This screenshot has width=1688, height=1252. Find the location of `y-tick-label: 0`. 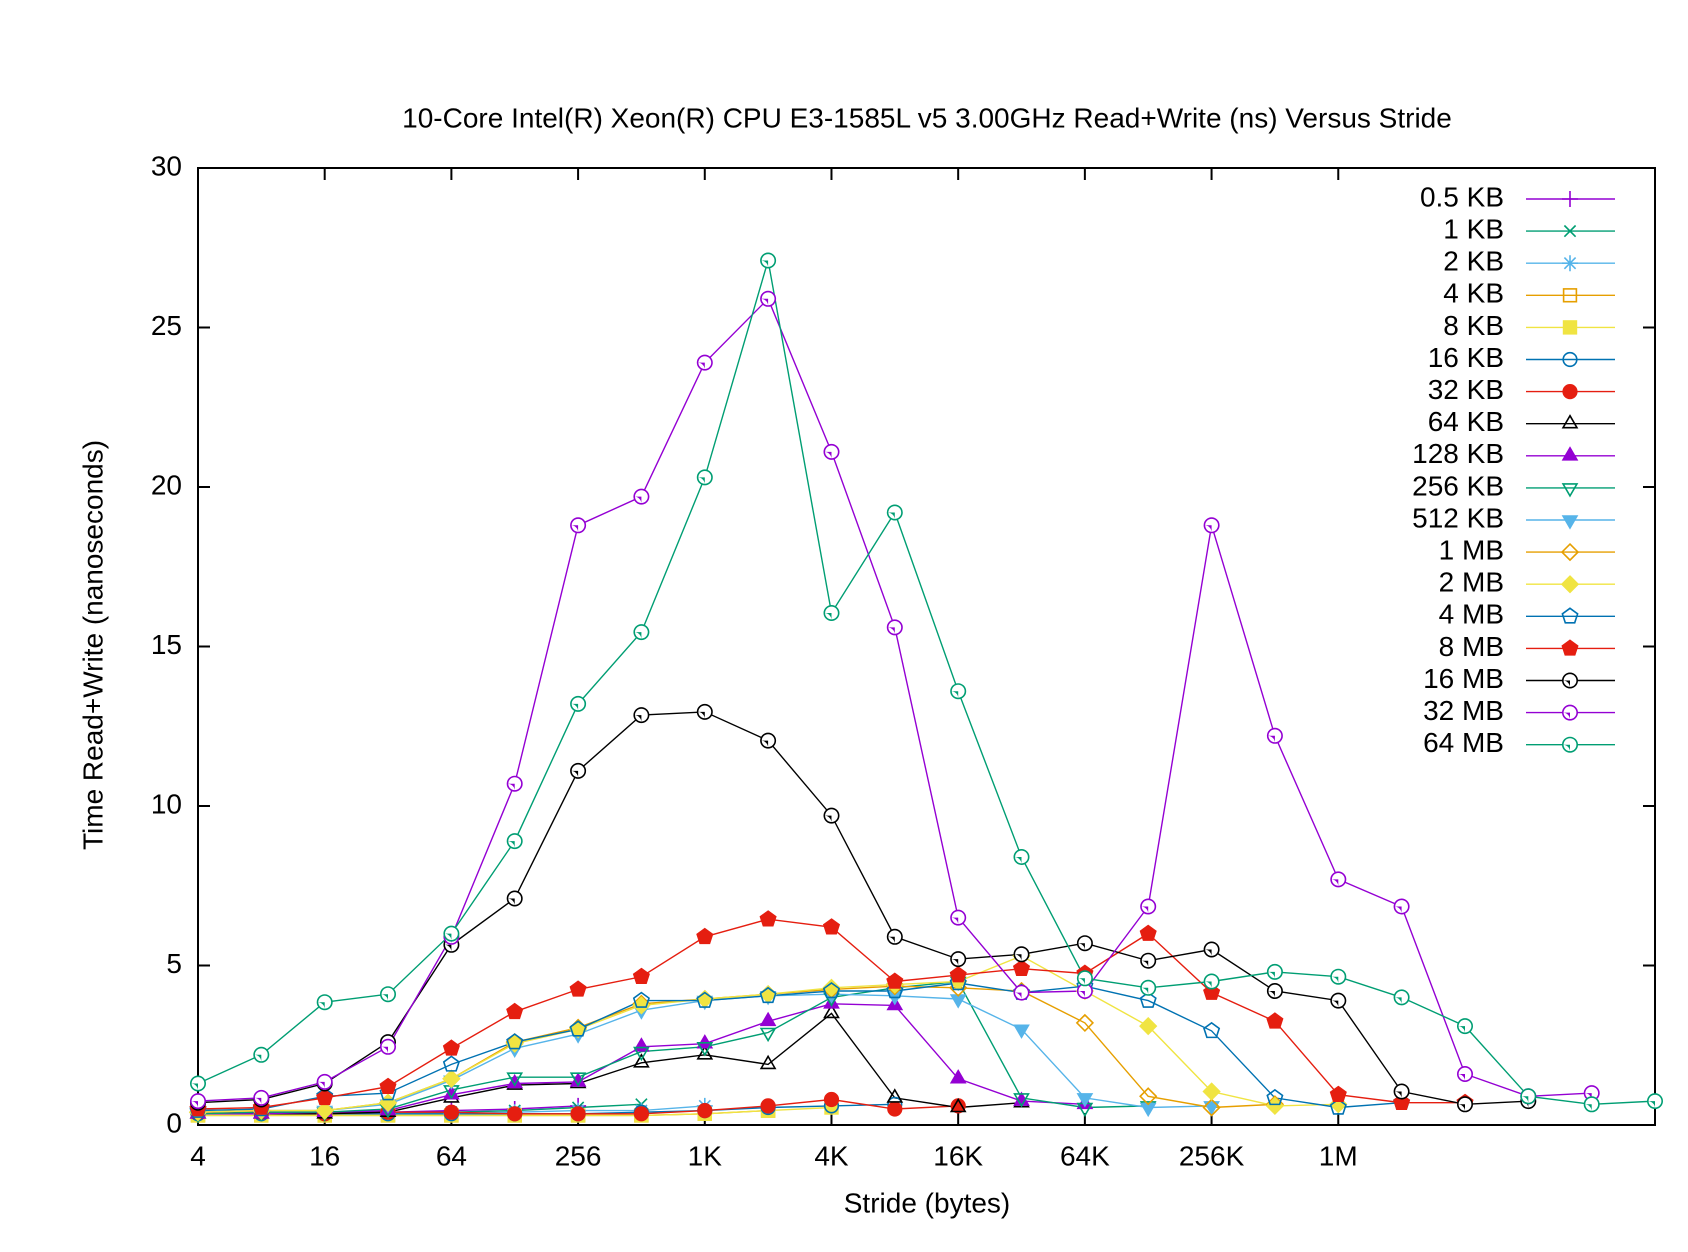

y-tick-label: 0 is located at coordinates (174, 1122).